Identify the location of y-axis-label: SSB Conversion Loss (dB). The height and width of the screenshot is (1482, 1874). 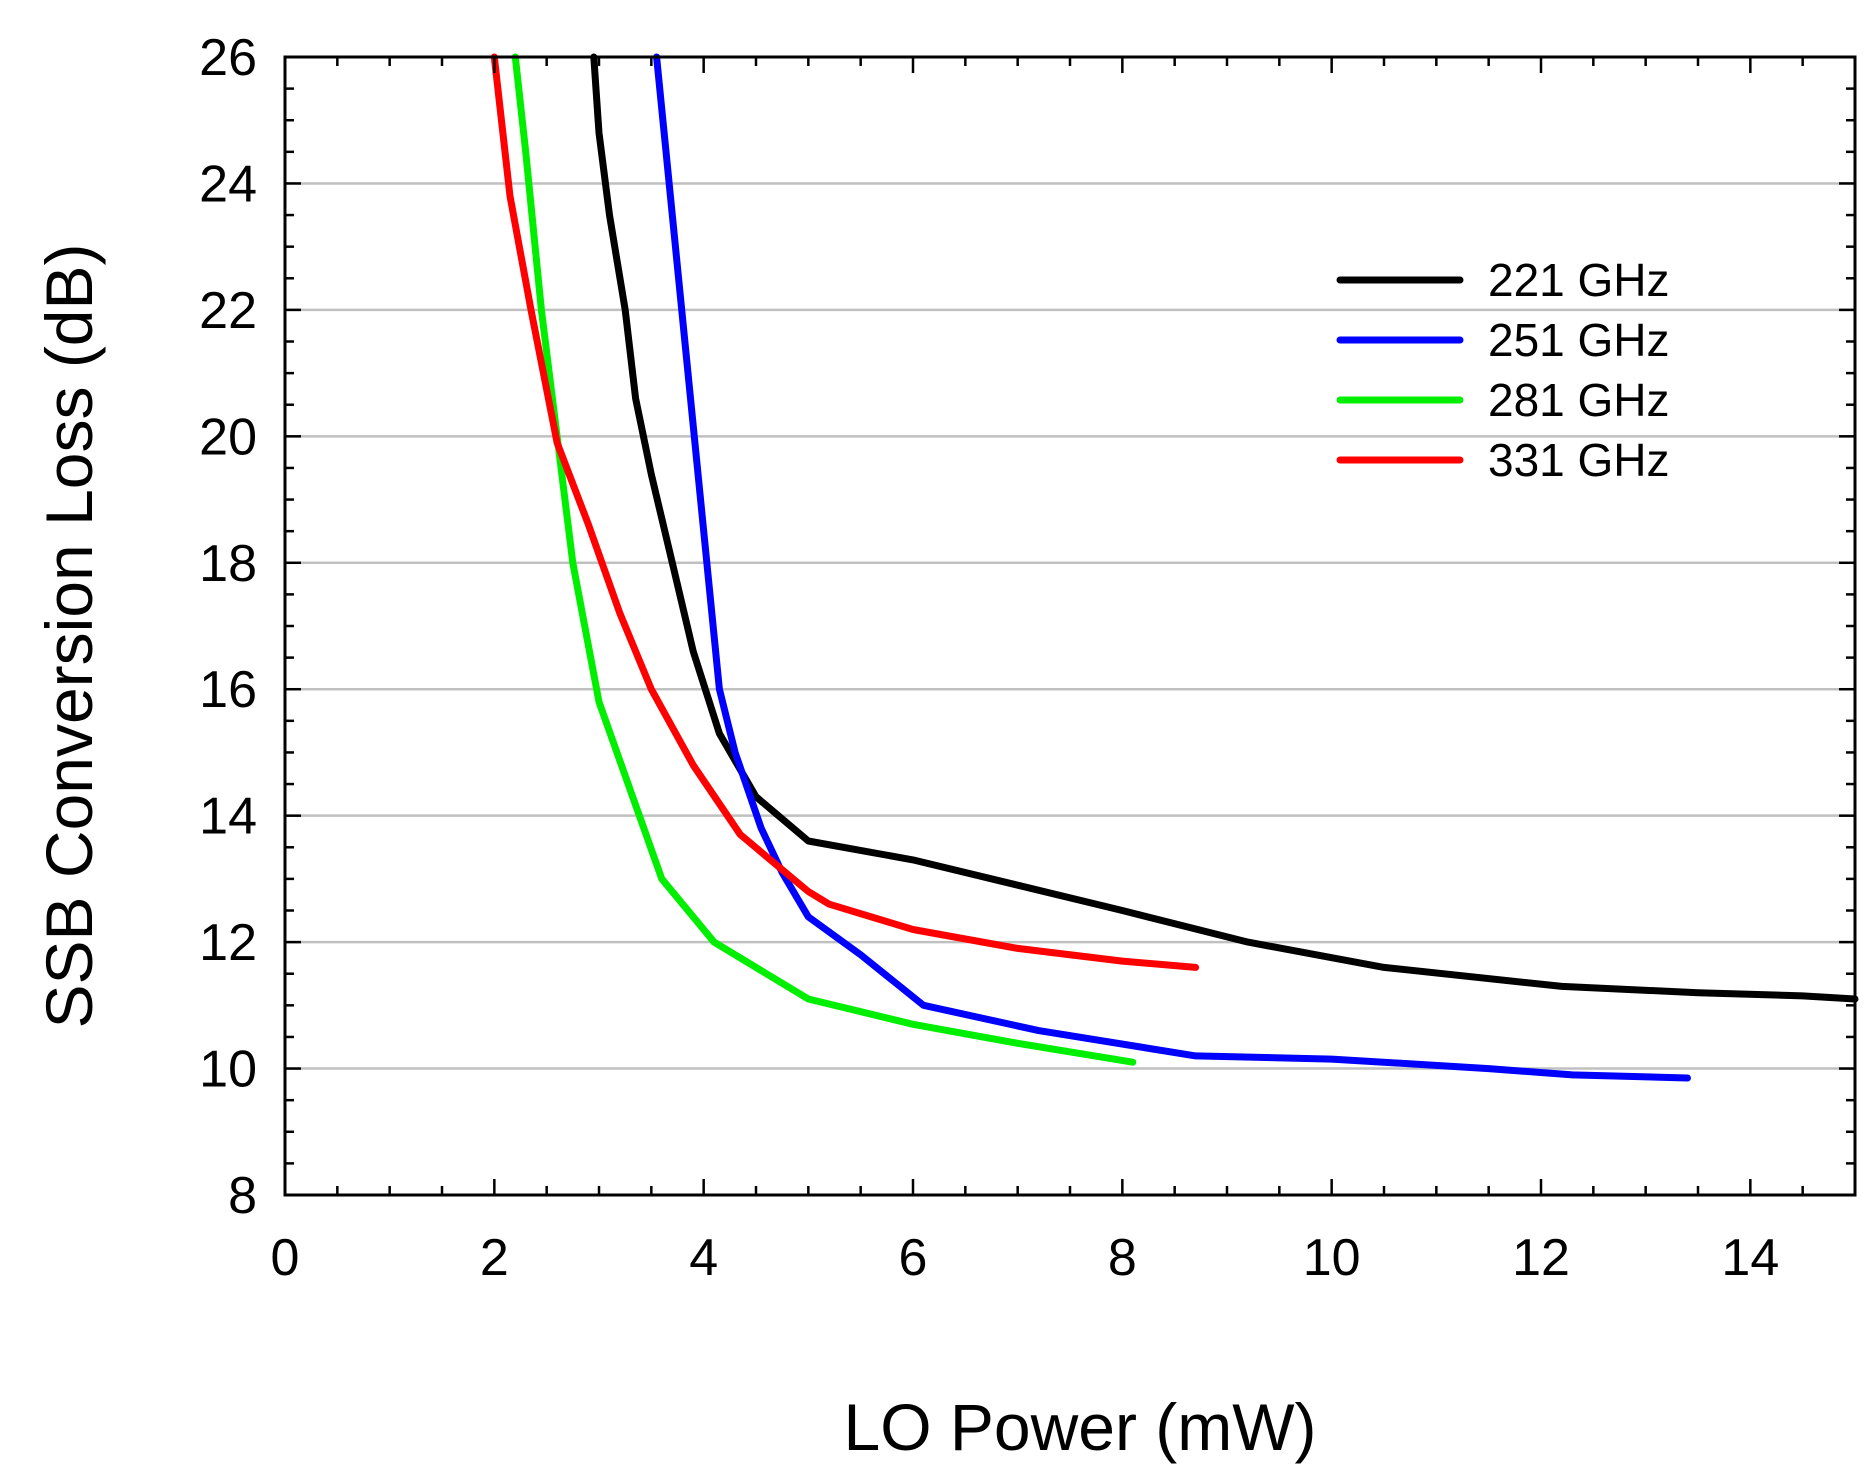
(69, 635).